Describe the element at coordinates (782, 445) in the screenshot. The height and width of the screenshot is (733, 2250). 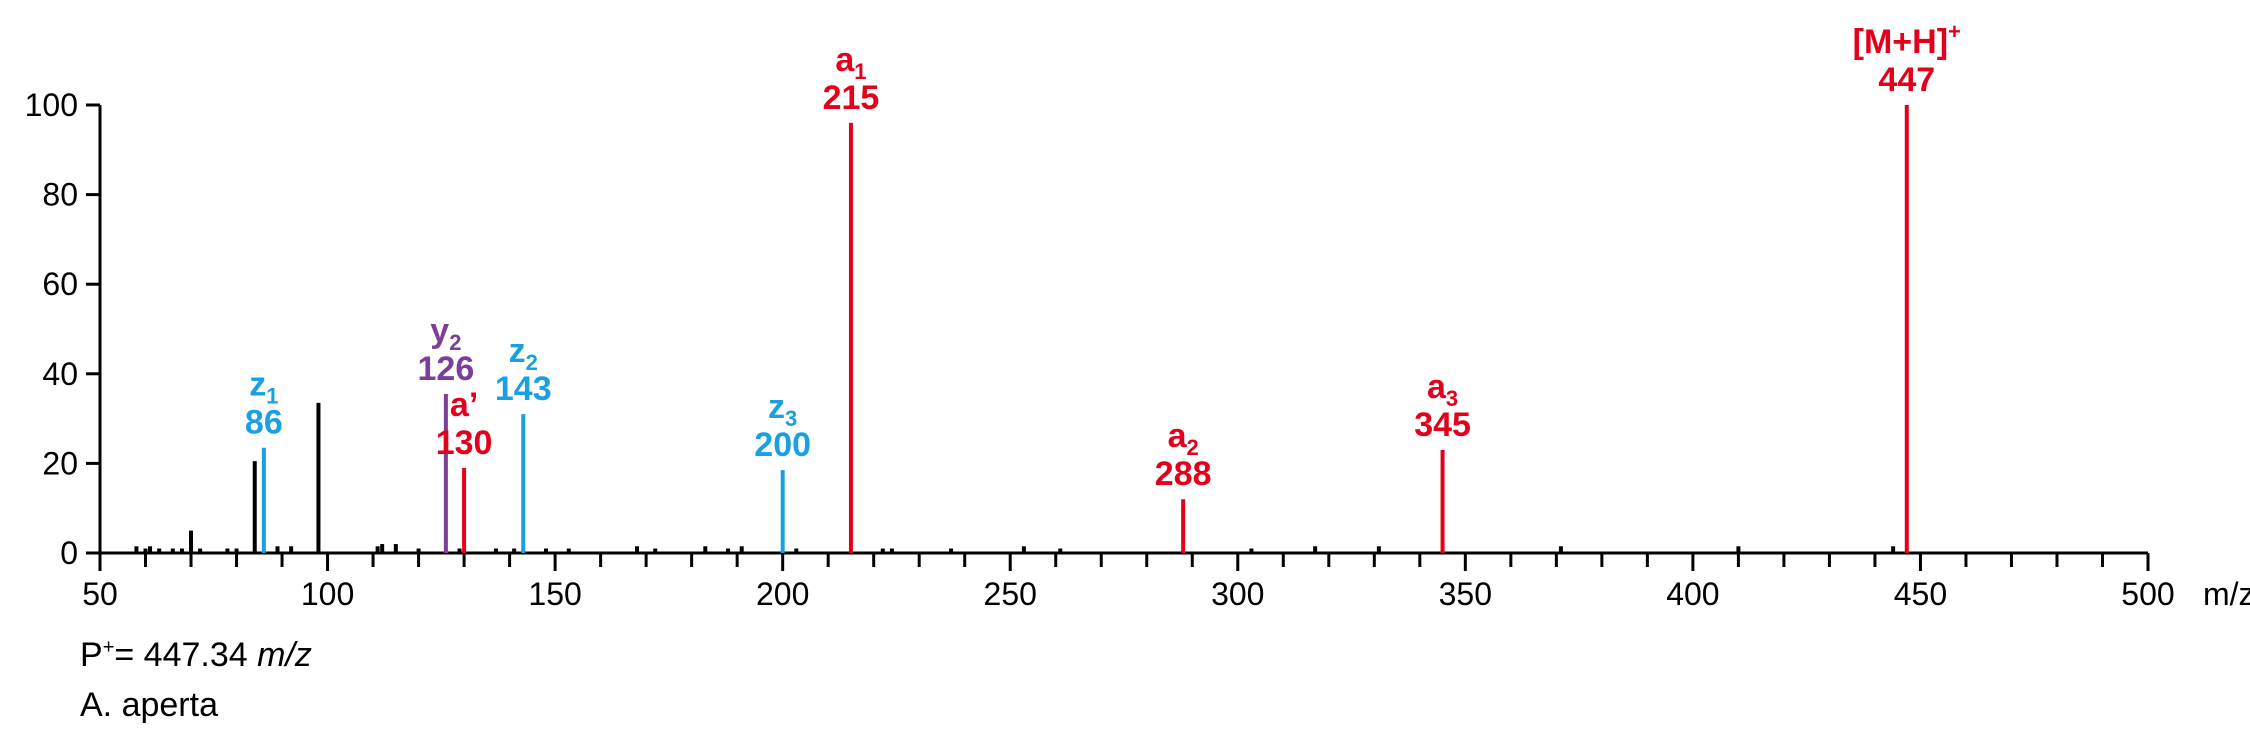
I see `peak-mz-label: 200` at that location.